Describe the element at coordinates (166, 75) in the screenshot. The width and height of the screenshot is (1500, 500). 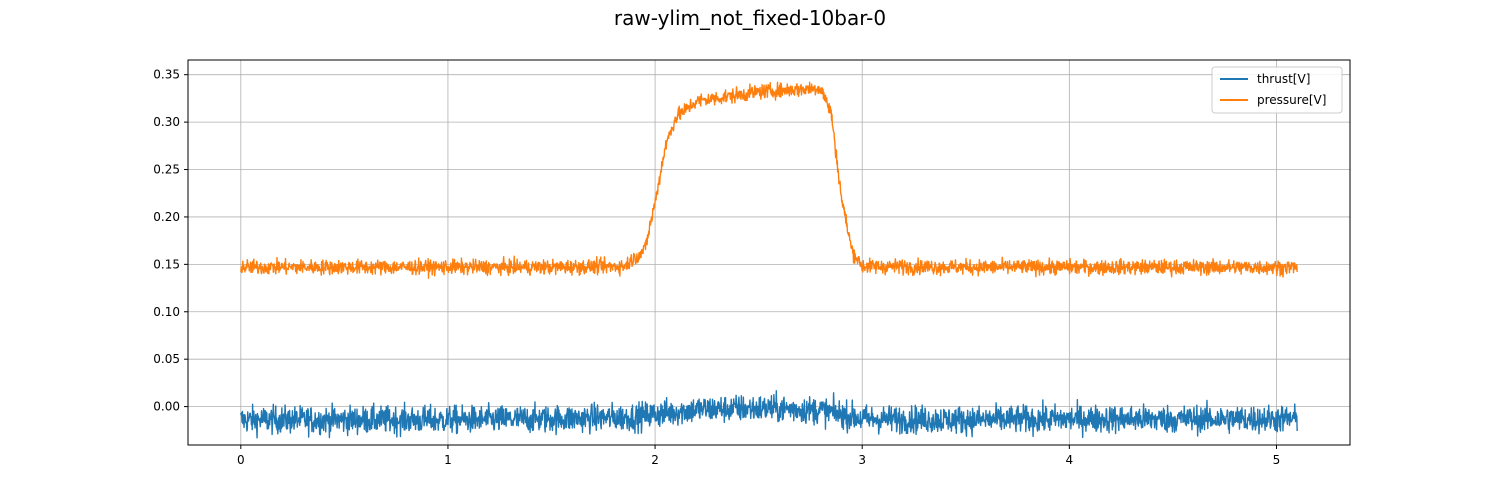
I see `y-tick-label: 0.35` at that location.